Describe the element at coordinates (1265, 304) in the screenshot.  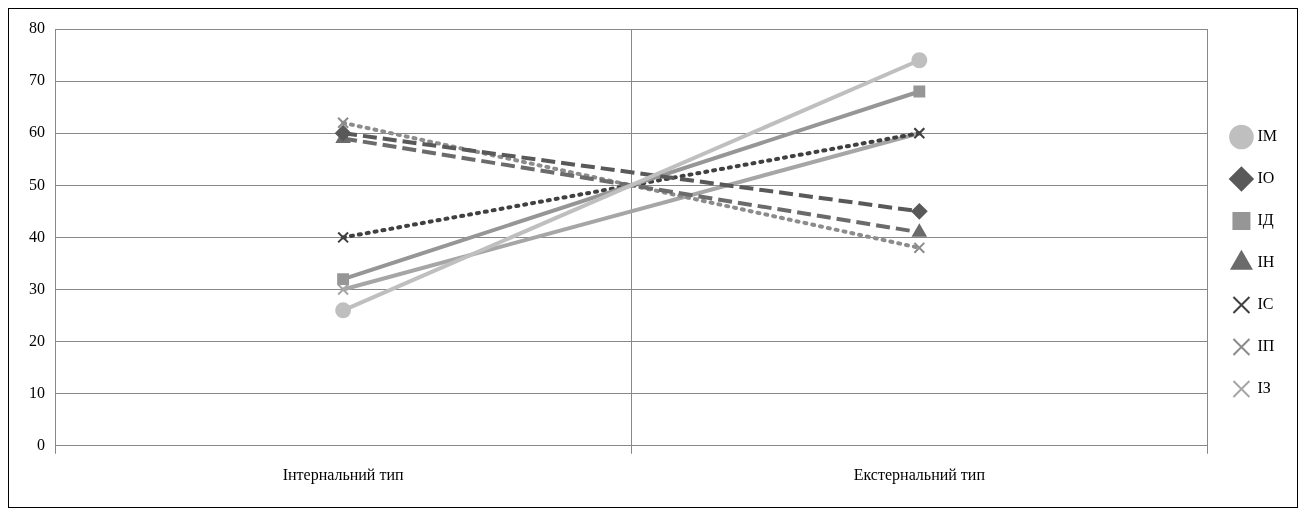
I see `legend-label: ІС` at that location.